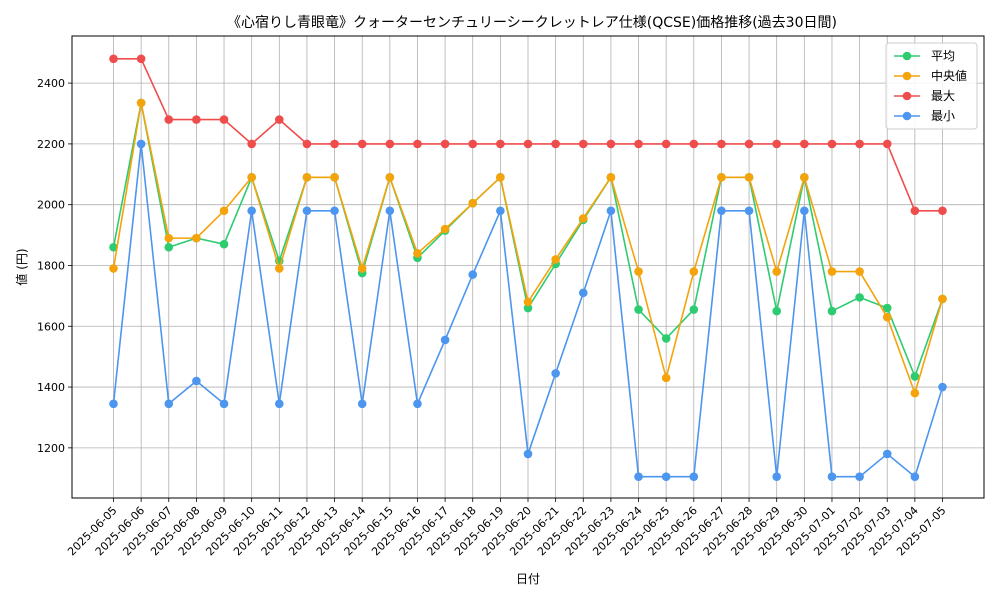  Describe the element at coordinates (51, 326) in the screenshot. I see `y-tick-label: 1600` at that location.